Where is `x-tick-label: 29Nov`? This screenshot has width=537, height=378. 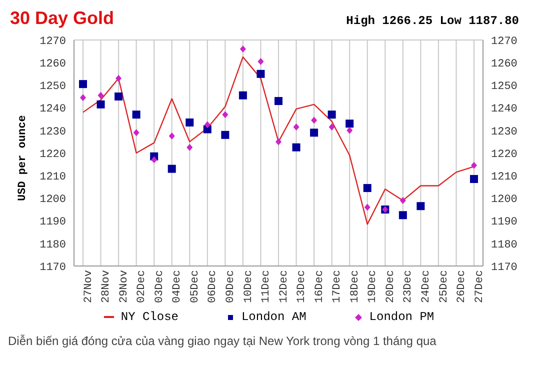 x-tick-label: 29Nov is located at coordinates (124, 287).